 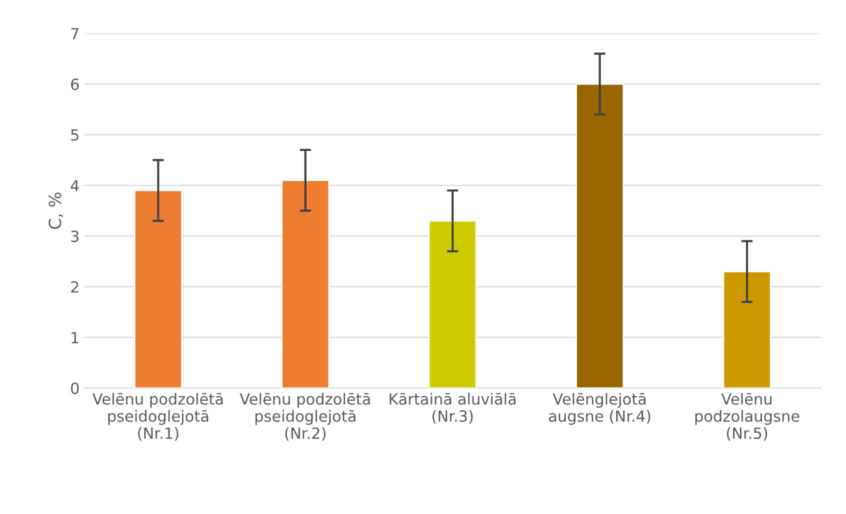 I want to click on y-tick-label: 7, so click(x=74, y=34).